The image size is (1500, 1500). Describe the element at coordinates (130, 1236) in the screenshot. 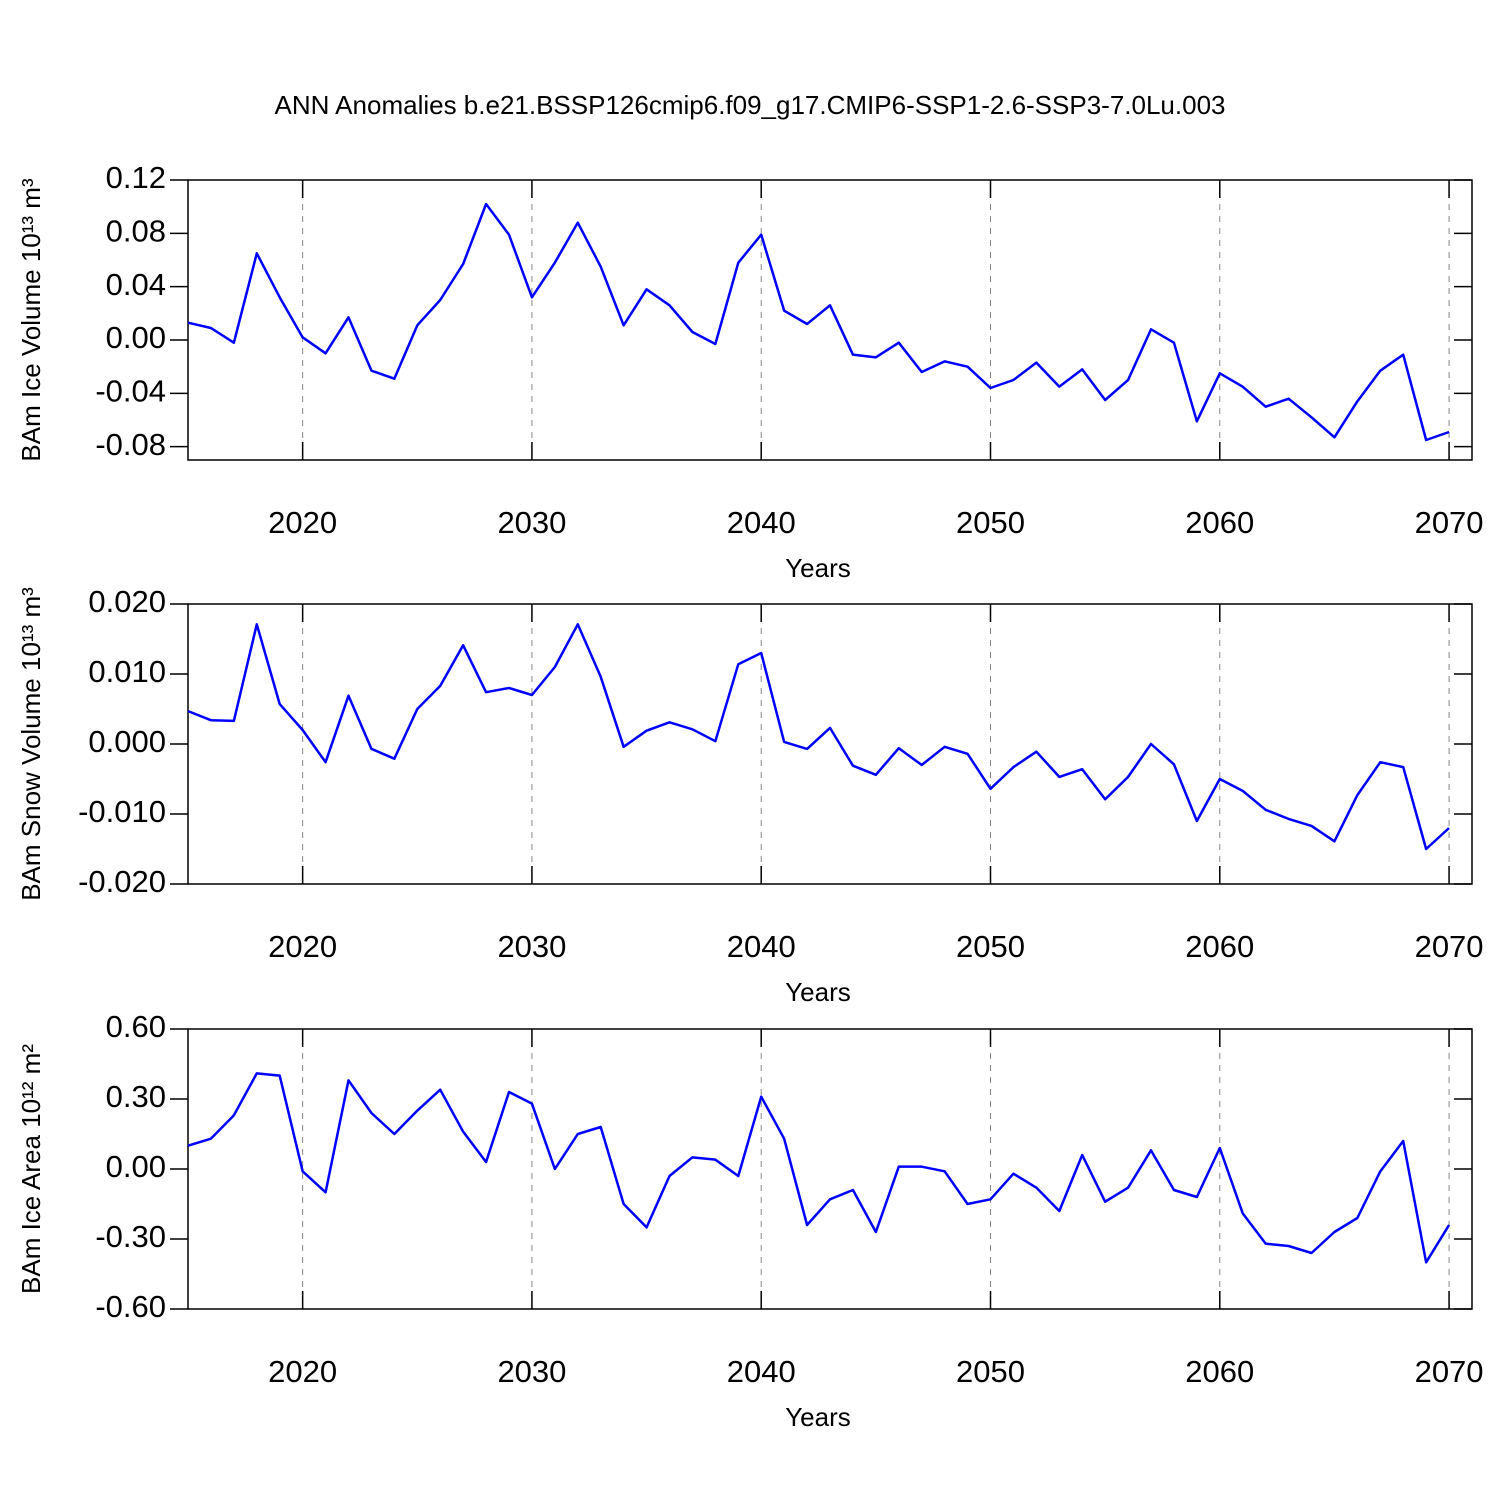

I see `y-tick-label: -0.30` at that location.